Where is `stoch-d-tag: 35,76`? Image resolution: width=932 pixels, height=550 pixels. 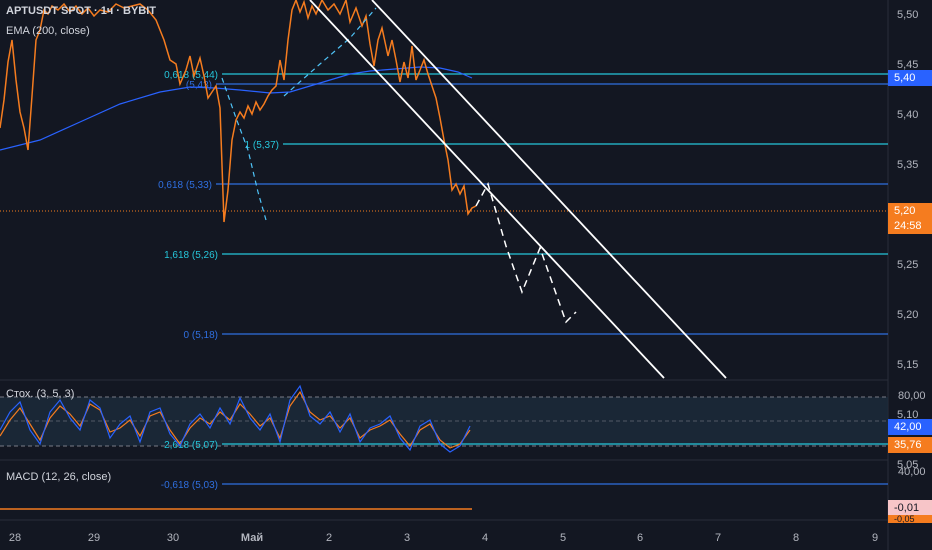 stoch-d-tag: 35,76 is located at coordinates (910, 445).